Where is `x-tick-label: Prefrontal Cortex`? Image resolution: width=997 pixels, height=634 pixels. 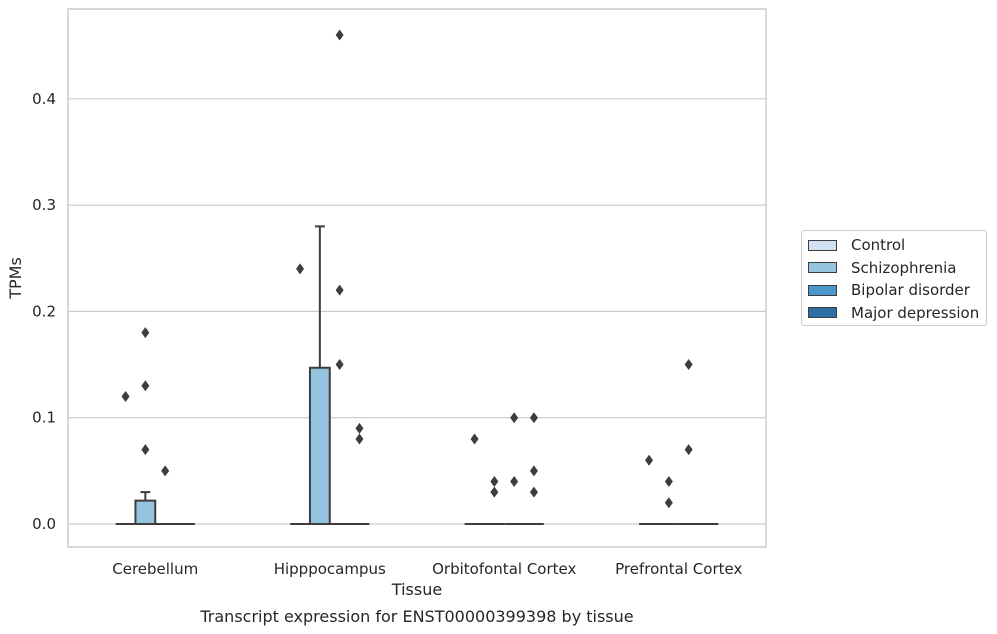
x-tick-label: Prefrontal Cortex is located at coordinates (678, 569).